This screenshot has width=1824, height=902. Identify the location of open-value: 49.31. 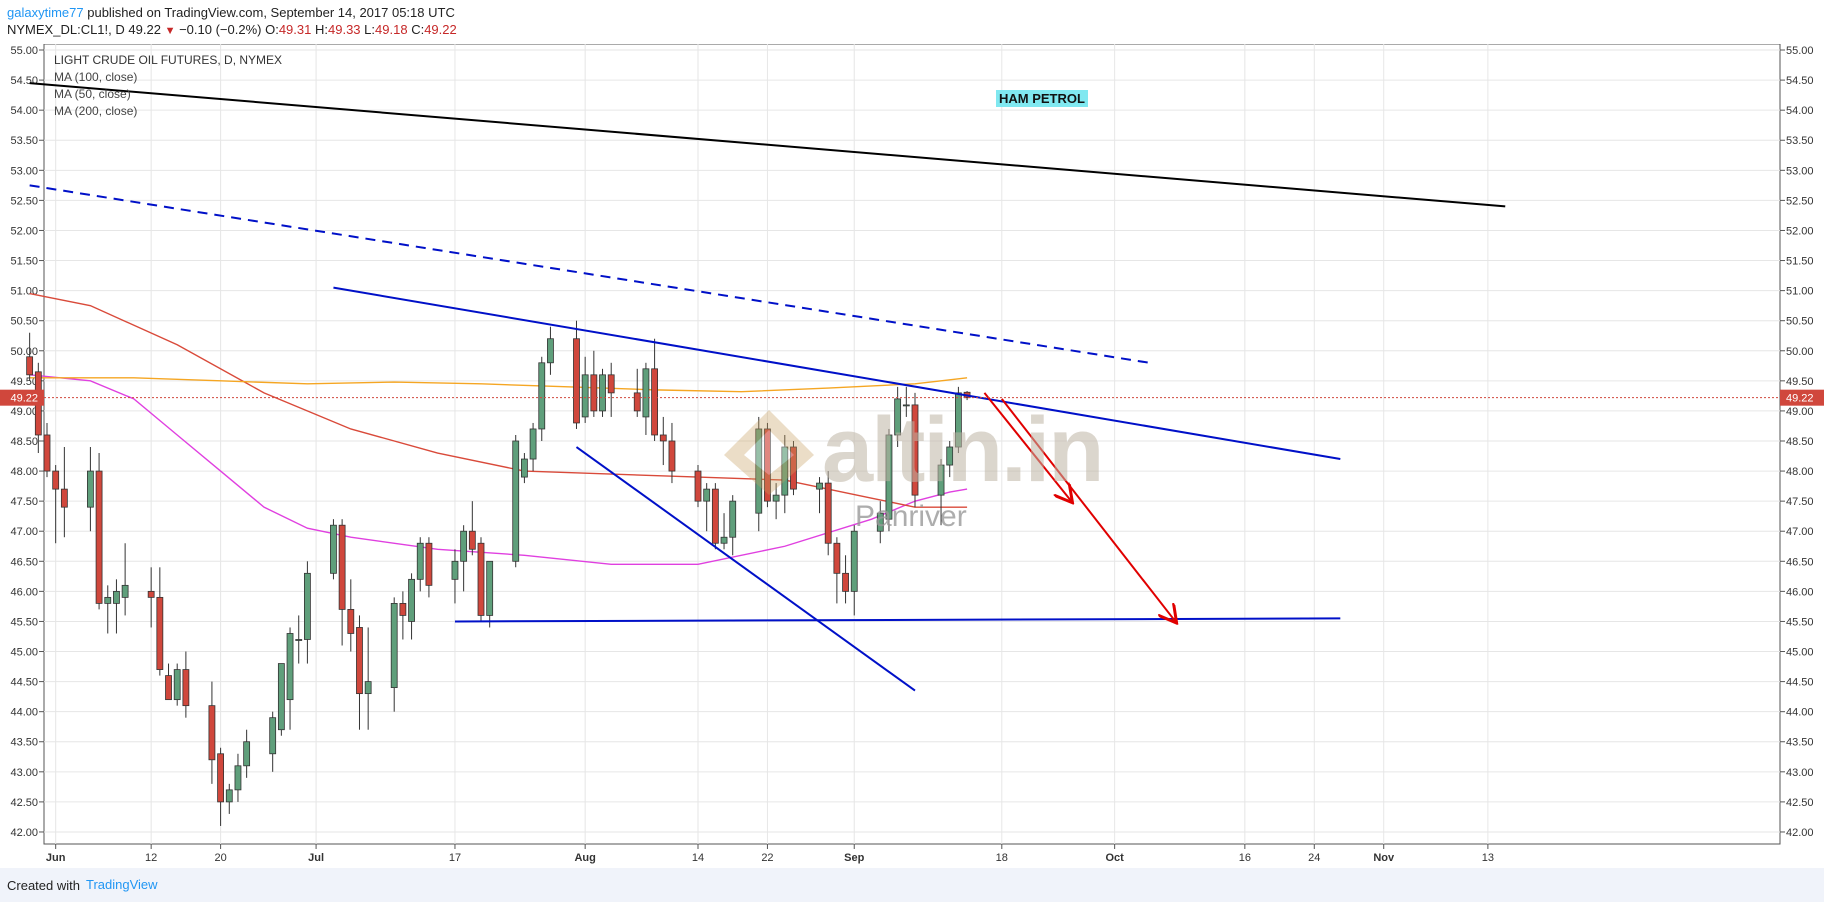
(295, 29).